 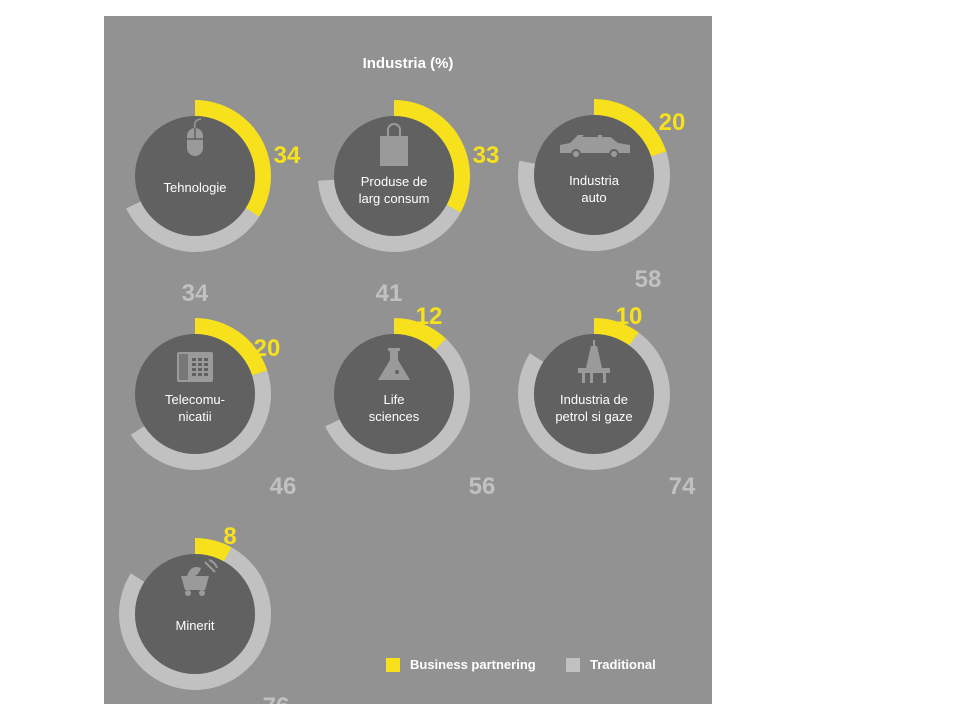 I want to click on value-label-business-partnering: 8, so click(x=229, y=536).